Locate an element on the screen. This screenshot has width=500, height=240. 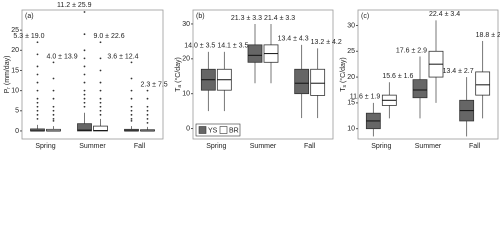
annotation: 18.8 ± 2.9 is located at coordinates (488, 35).